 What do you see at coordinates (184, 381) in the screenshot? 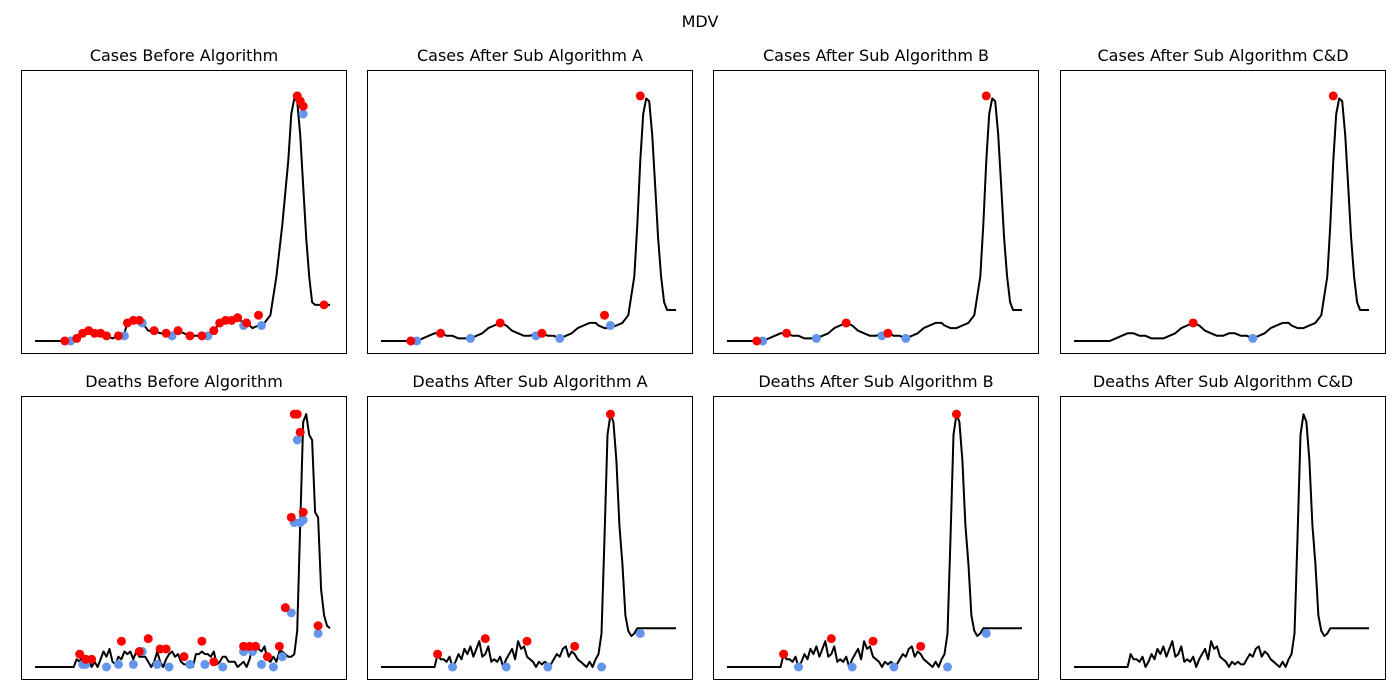
I see `subplot-title: Deaths Before Algorithm` at bounding box center [184, 381].